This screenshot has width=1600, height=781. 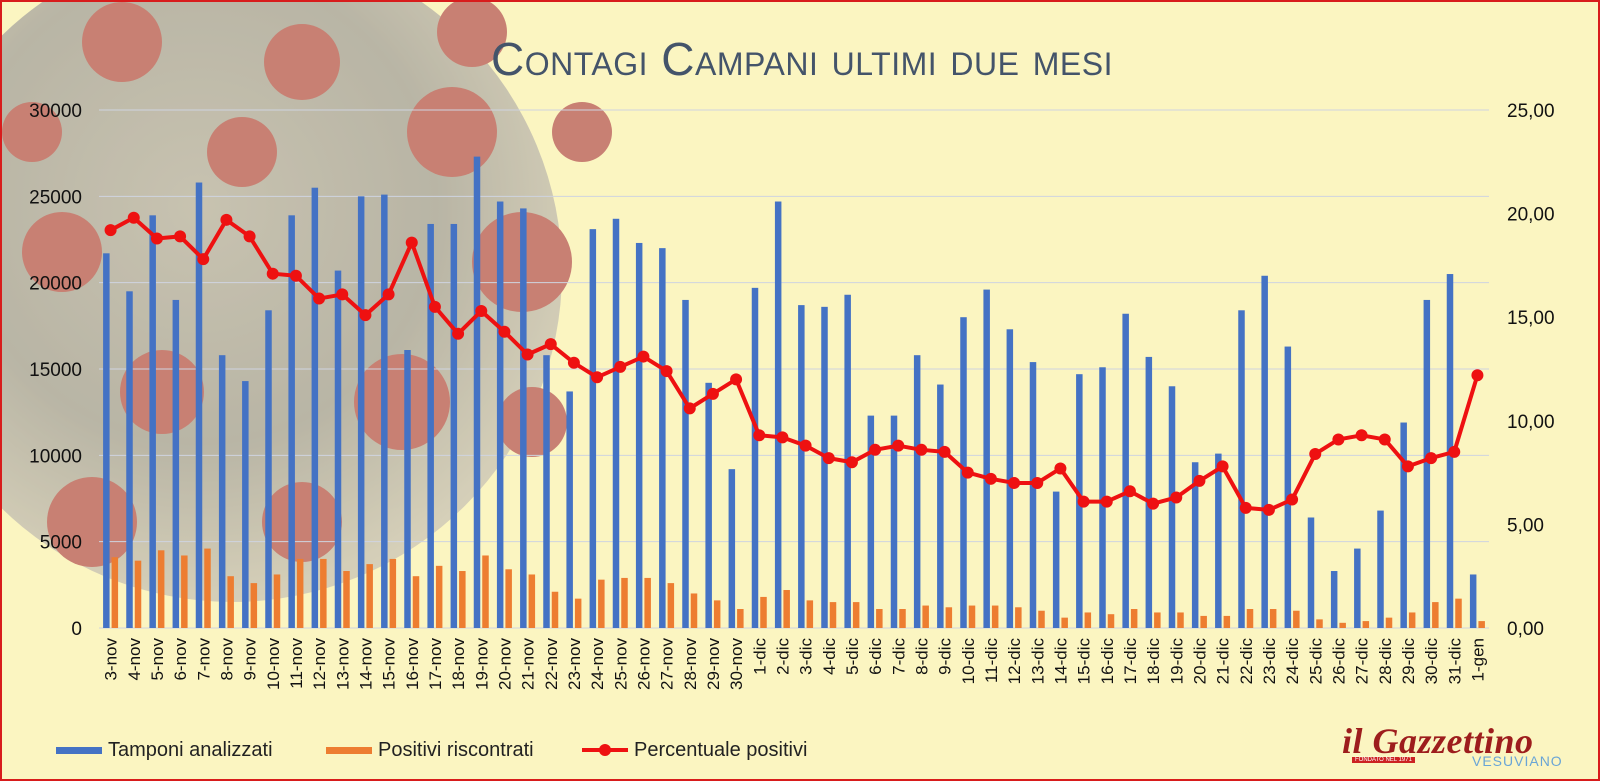 What do you see at coordinates (759, 656) in the screenshot?
I see `x-tick-label: 1-dic` at bounding box center [759, 656].